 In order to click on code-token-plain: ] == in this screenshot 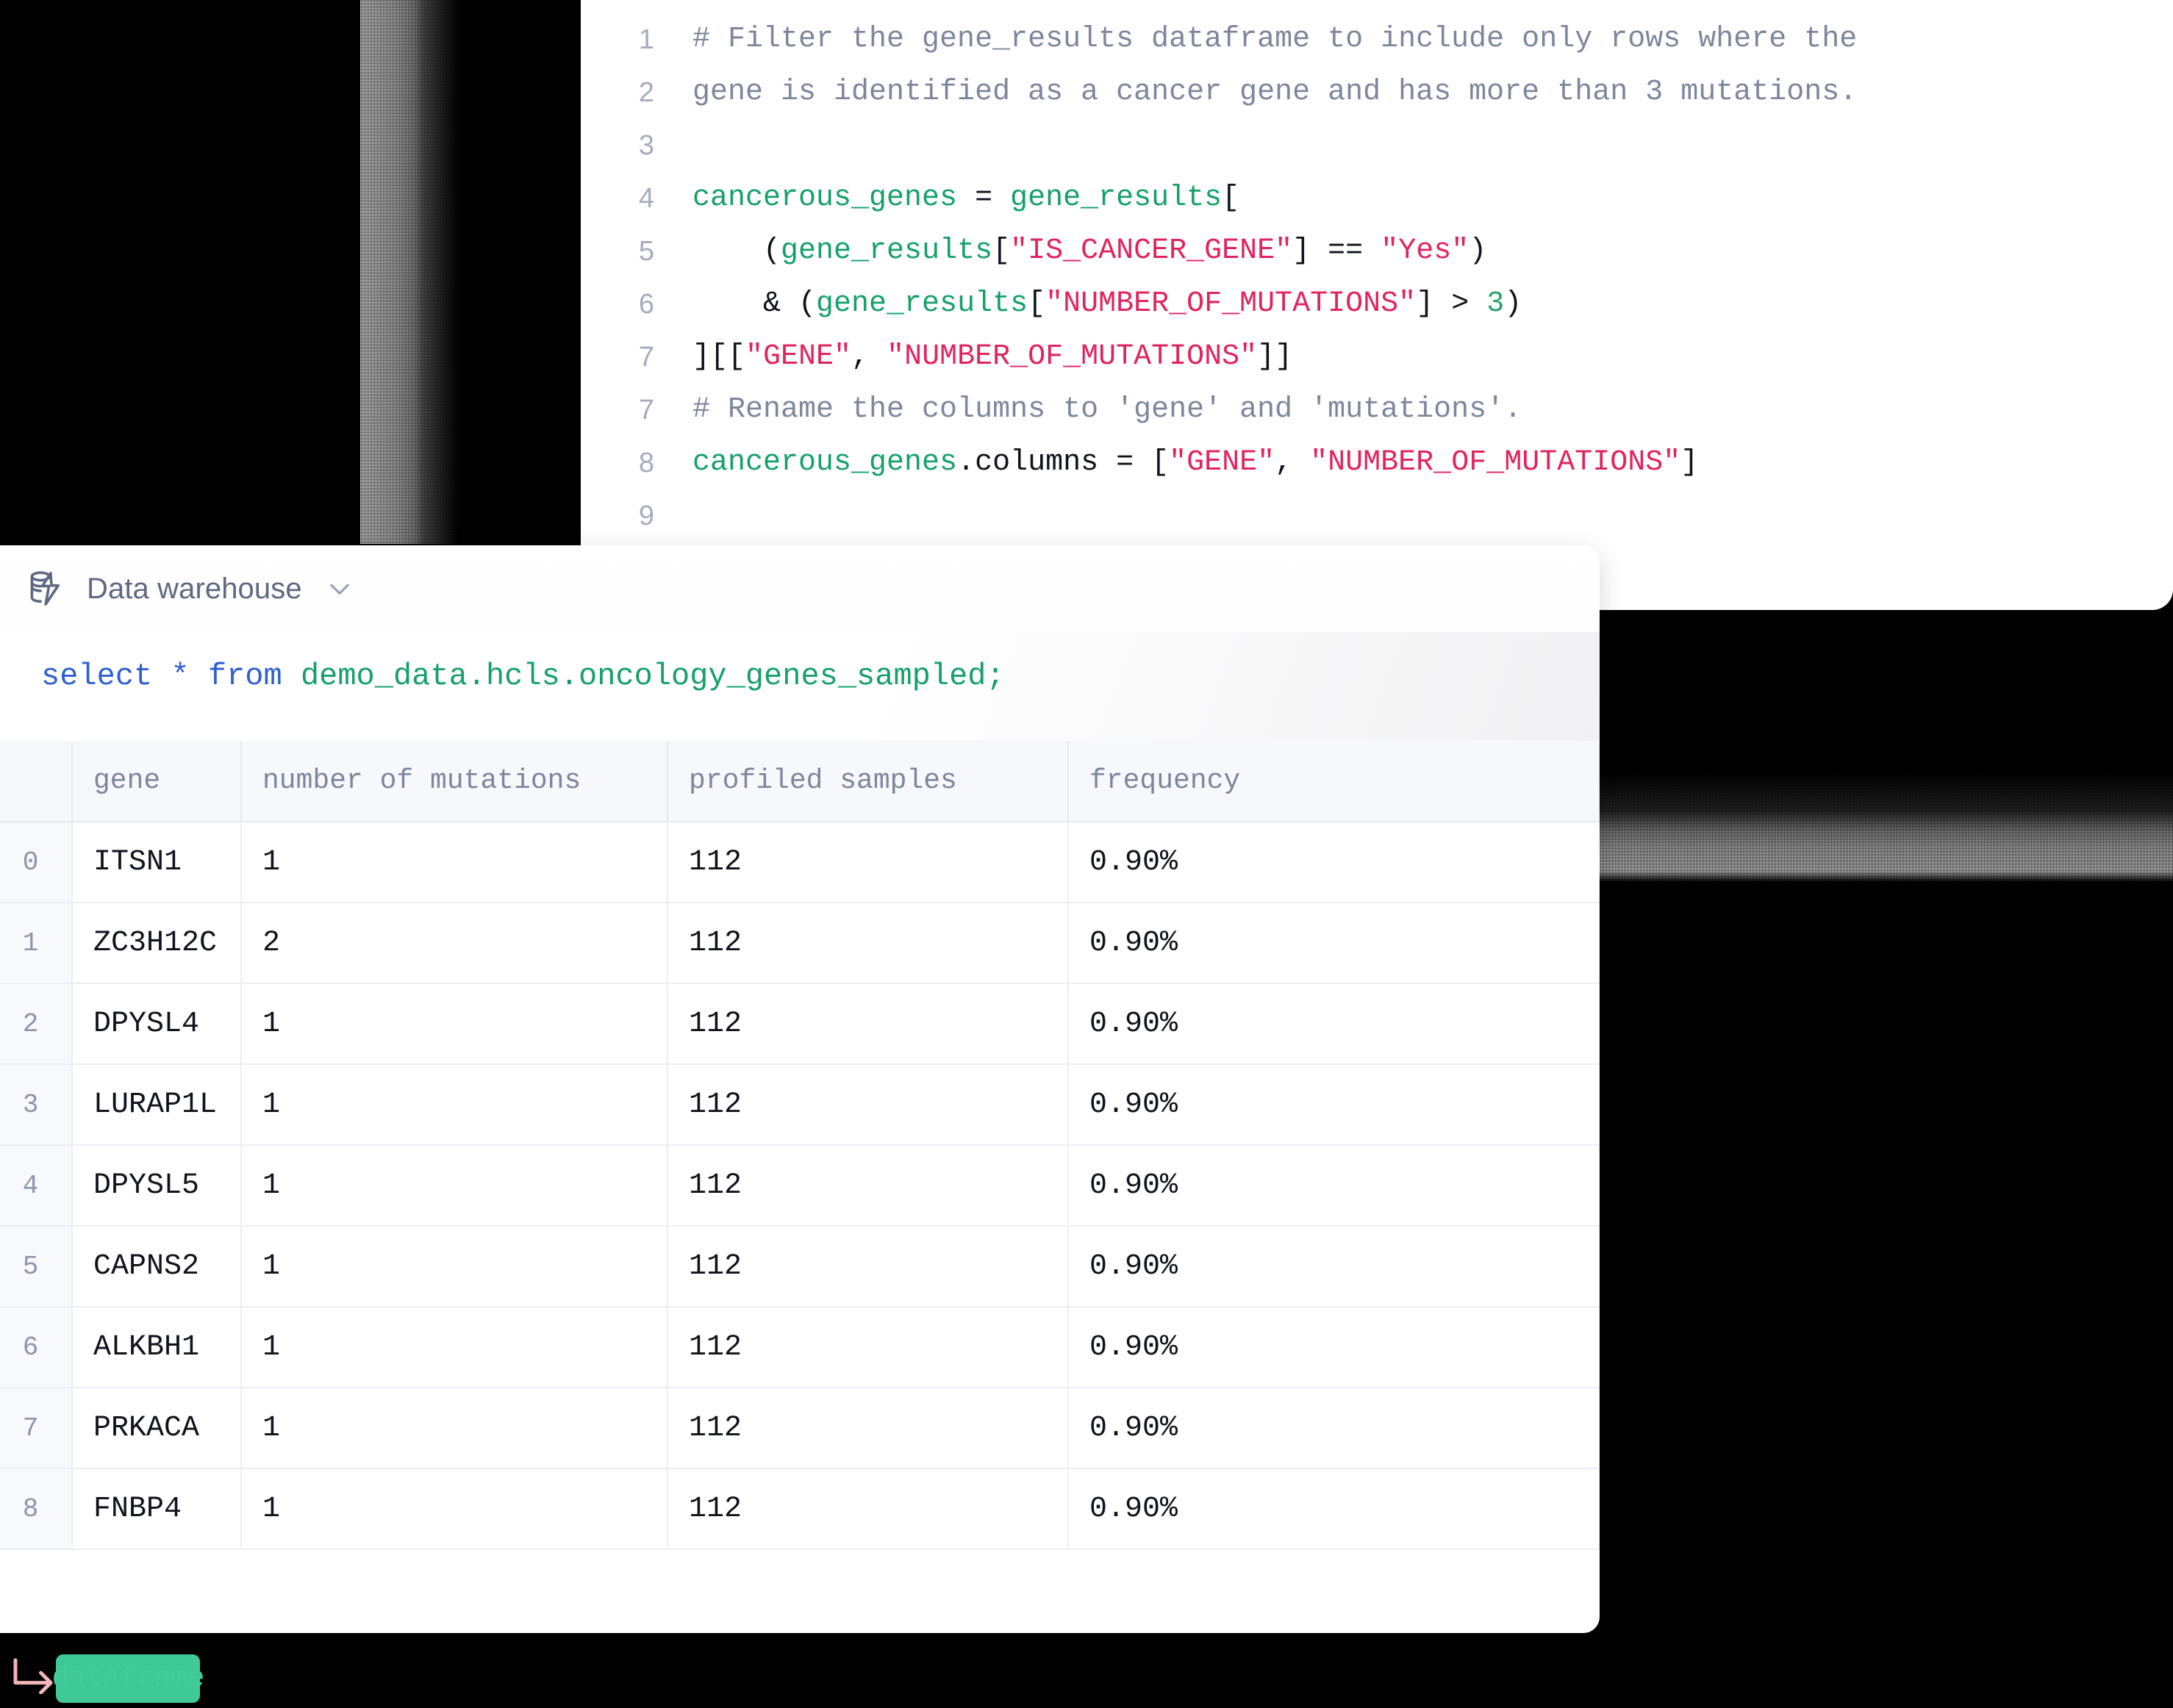, I will do `click(1336, 251)`.